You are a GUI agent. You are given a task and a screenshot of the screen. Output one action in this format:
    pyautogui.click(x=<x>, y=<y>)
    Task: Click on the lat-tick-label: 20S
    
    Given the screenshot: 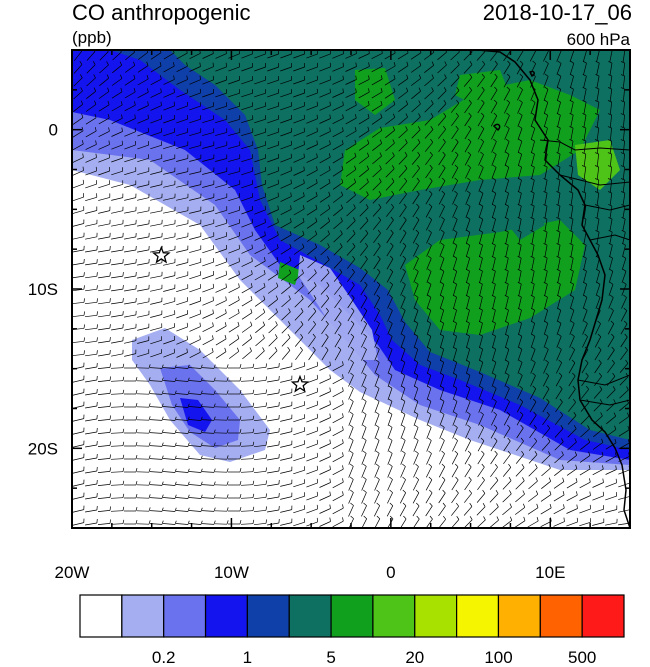 What is the action you would take?
    pyautogui.click(x=43, y=448)
    